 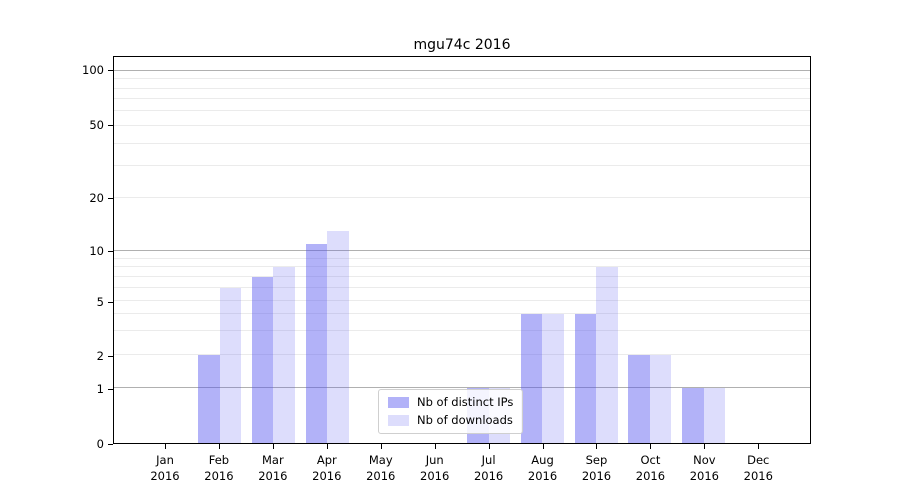 What do you see at coordinates (462, 276) in the screenshot?
I see `gridline-minor-y7` at bounding box center [462, 276].